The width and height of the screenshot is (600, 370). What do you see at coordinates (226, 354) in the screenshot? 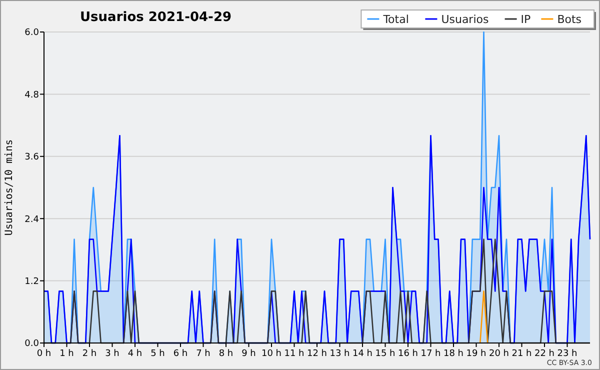
I see `x-tick-label: 8 h` at bounding box center [226, 354].